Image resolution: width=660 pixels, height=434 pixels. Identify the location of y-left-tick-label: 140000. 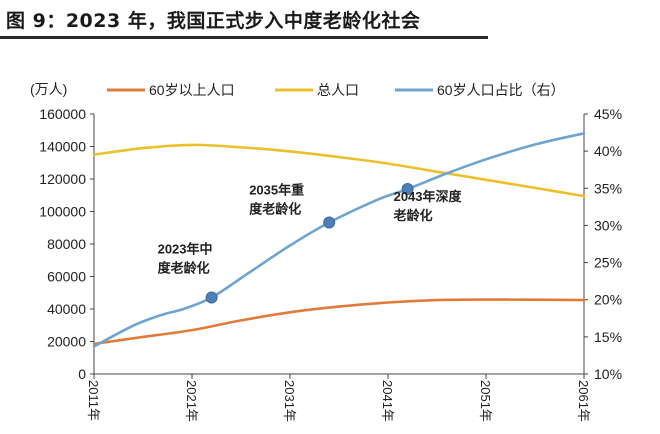
(62, 147).